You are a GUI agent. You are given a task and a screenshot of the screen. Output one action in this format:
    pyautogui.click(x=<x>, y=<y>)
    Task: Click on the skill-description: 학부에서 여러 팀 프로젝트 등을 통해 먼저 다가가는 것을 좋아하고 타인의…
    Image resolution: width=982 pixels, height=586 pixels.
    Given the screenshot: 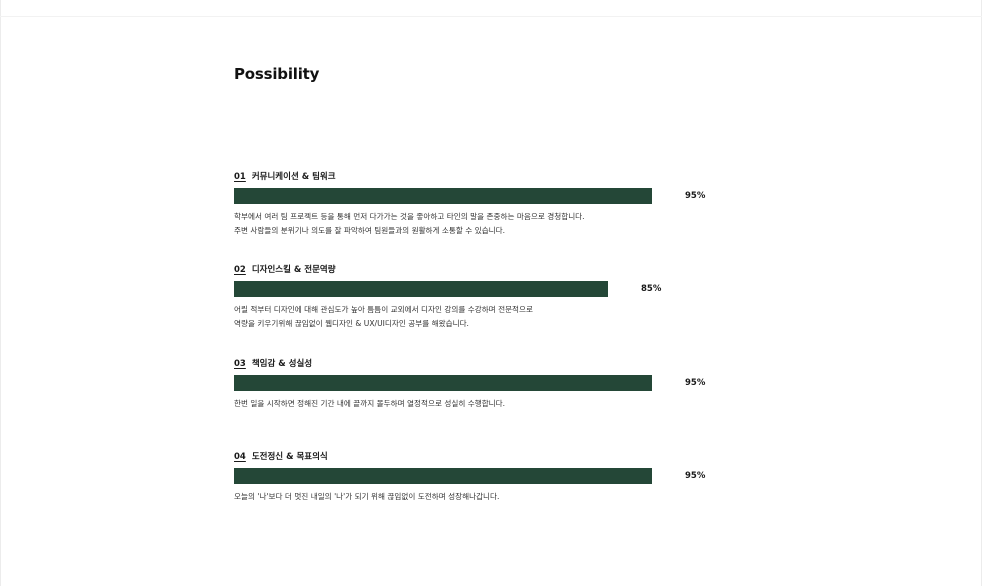 What is the action you would take?
    pyautogui.click(x=484, y=224)
    